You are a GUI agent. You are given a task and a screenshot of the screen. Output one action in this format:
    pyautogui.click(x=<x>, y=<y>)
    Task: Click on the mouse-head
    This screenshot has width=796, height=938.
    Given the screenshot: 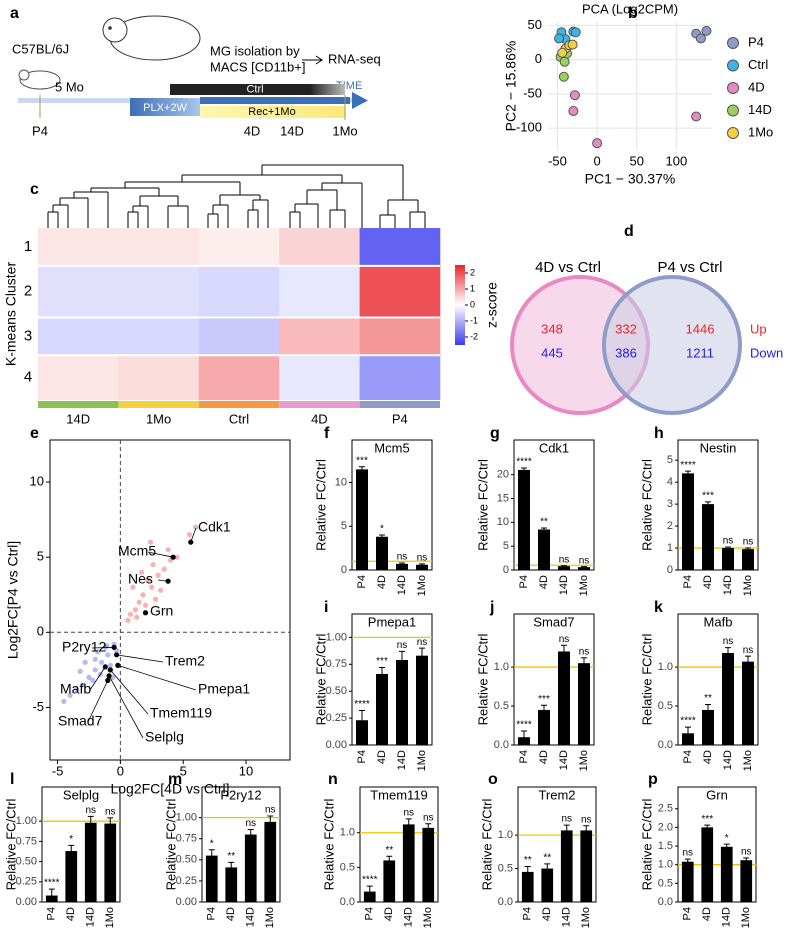 What is the action you would take?
    pyautogui.click(x=24, y=75)
    